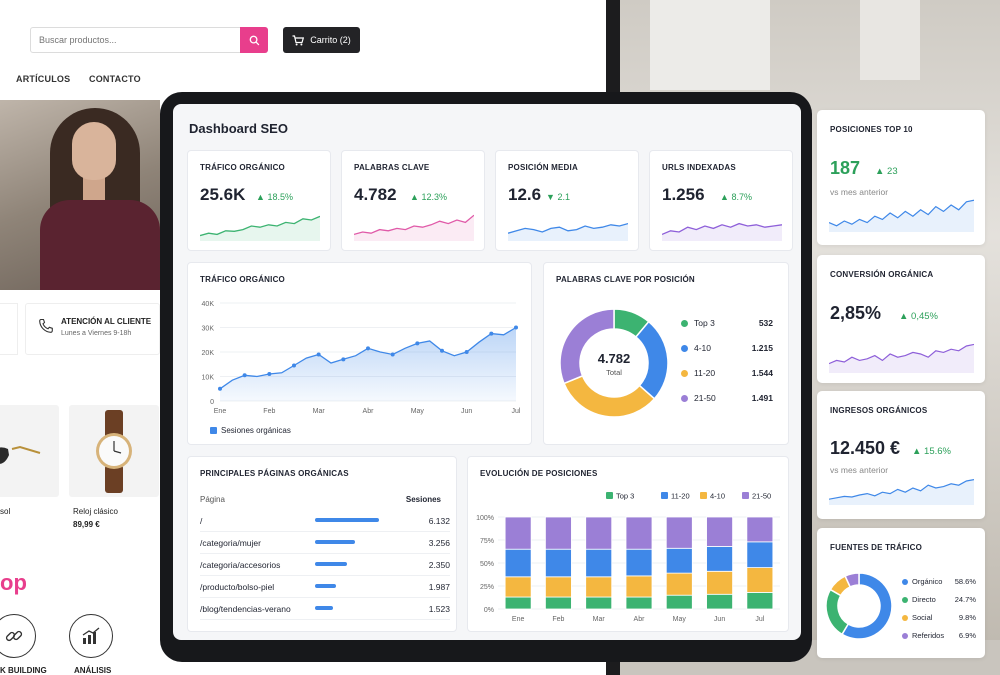 The height and width of the screenshot is (675, 1000). I want to click on sunglasses-image, so click(20, 454).